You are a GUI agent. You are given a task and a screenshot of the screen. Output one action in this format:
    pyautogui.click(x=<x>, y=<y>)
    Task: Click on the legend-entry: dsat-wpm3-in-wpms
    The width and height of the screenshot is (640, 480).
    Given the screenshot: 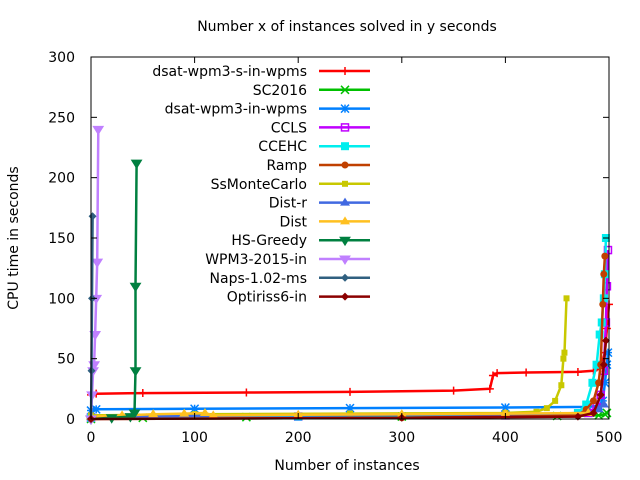 What is the action you would take?
    pyautogui.click(x=267, y=110)
    